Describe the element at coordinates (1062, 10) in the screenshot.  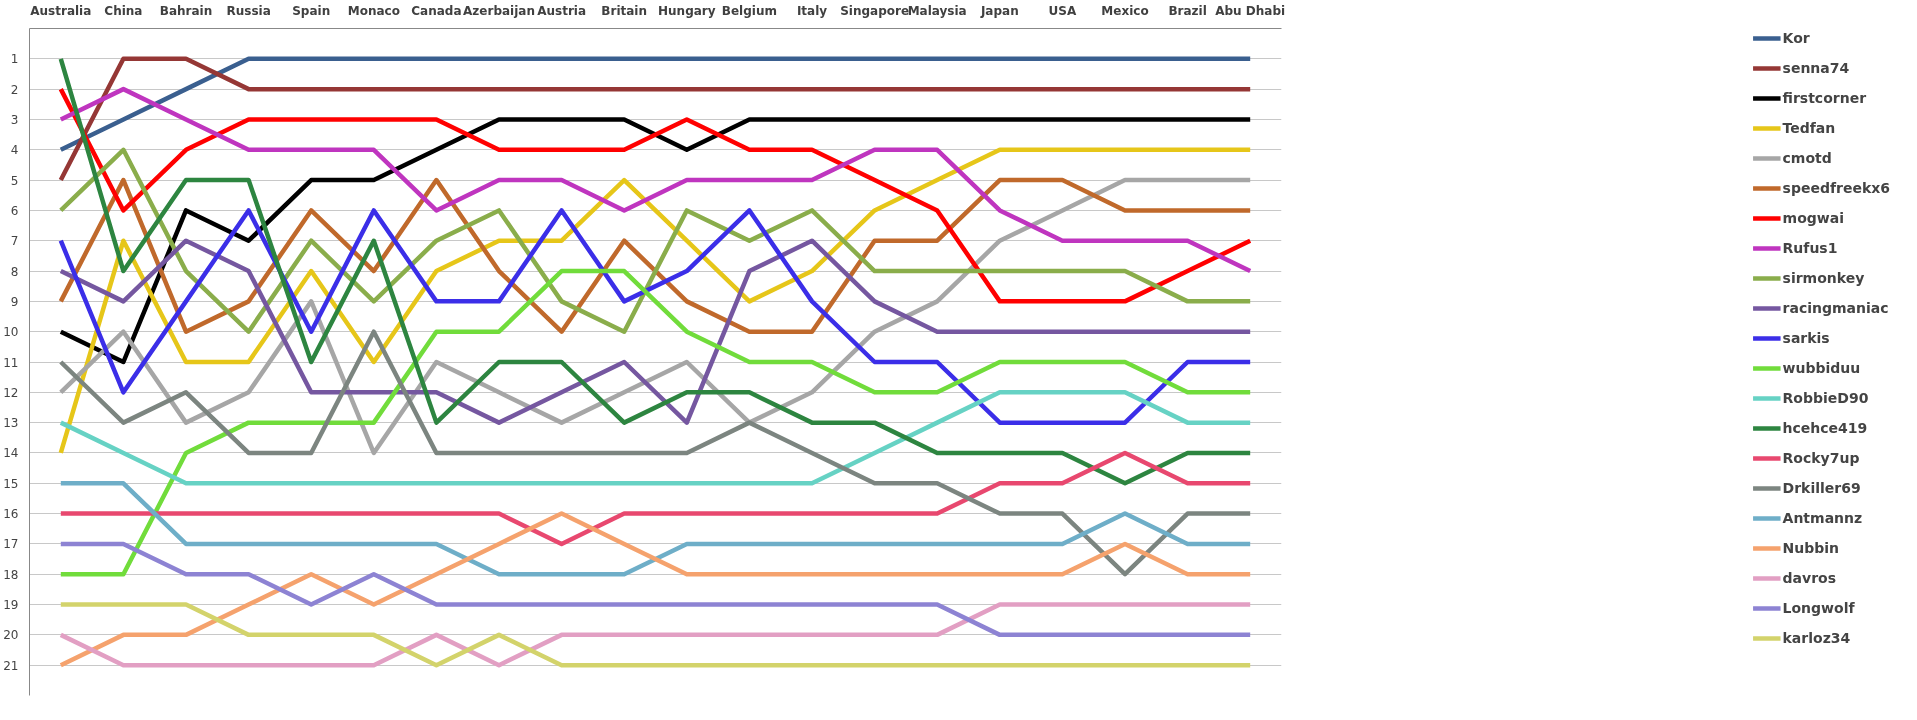
I see `x-tick-label: USA` at that location.